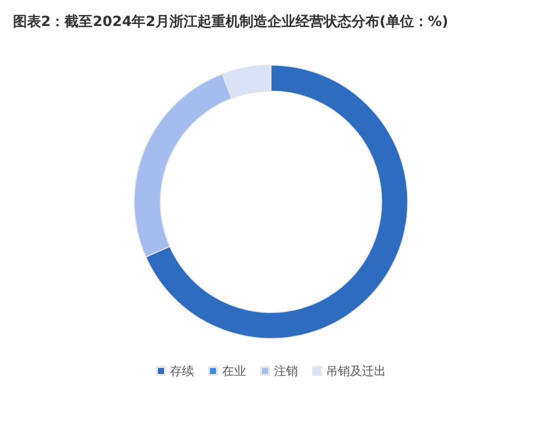 The image size is (542, 434). I want to click on legend-label: 吊销及迁出, so click(356, 371).